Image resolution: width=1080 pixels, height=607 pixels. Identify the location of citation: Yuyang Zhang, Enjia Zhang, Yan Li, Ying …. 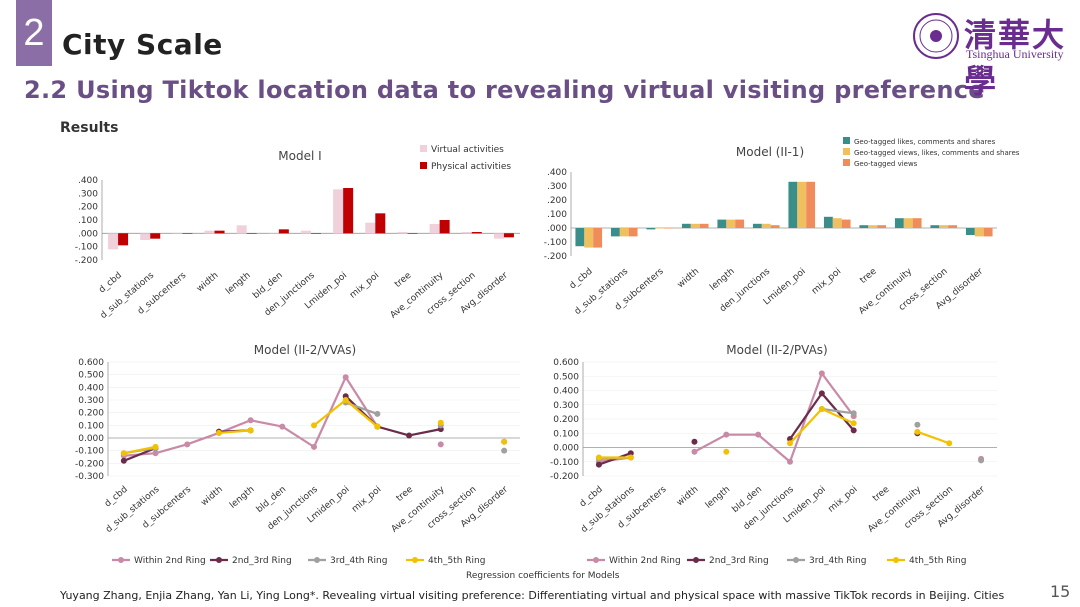
(532, 595).